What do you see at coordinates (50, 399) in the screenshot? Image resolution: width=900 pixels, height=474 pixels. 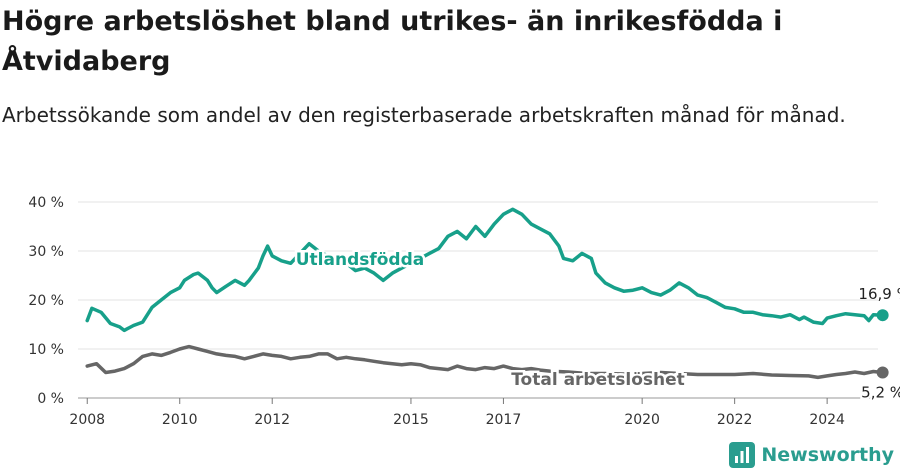 I see `y-tick-label: 0 %` at bounding box center [50, 399].